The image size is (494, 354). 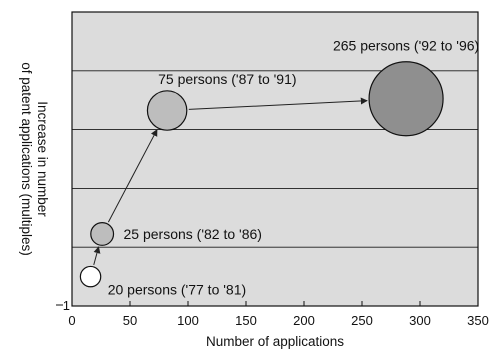 What do you see at coordinates (304, 320) in the screenshot?
I see `x-tick-label: 200` at bounding box center [304, 320].